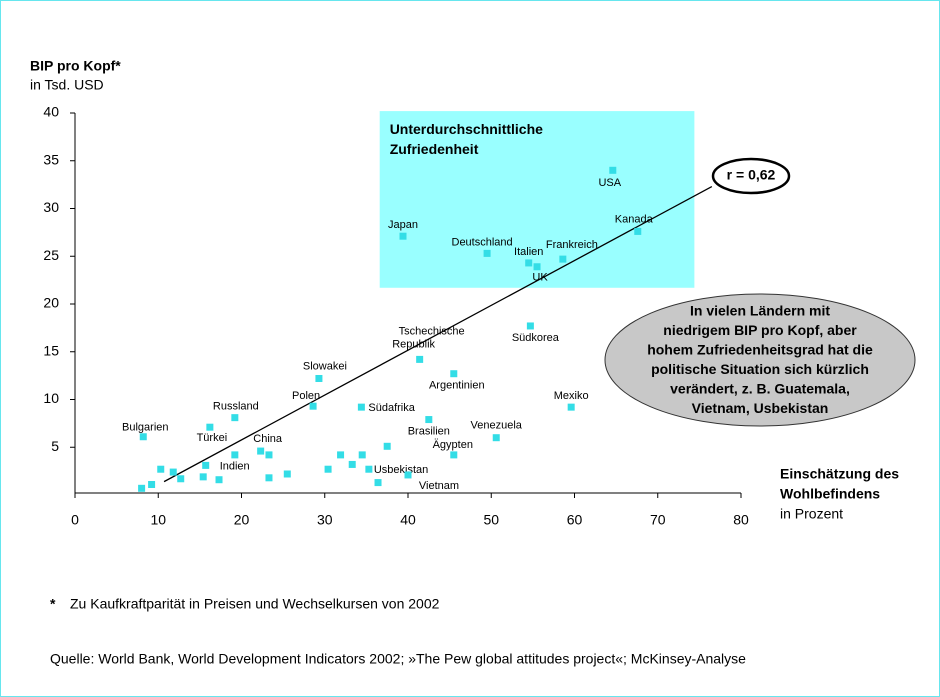 This screenshot has width=940, height=697. I want to click on y-tick-label: 20, so click(51, 303).